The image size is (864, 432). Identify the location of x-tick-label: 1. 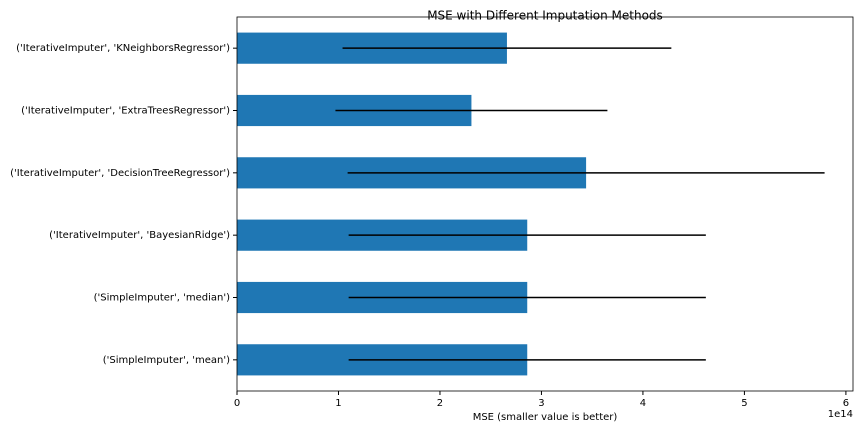
(338, 403).